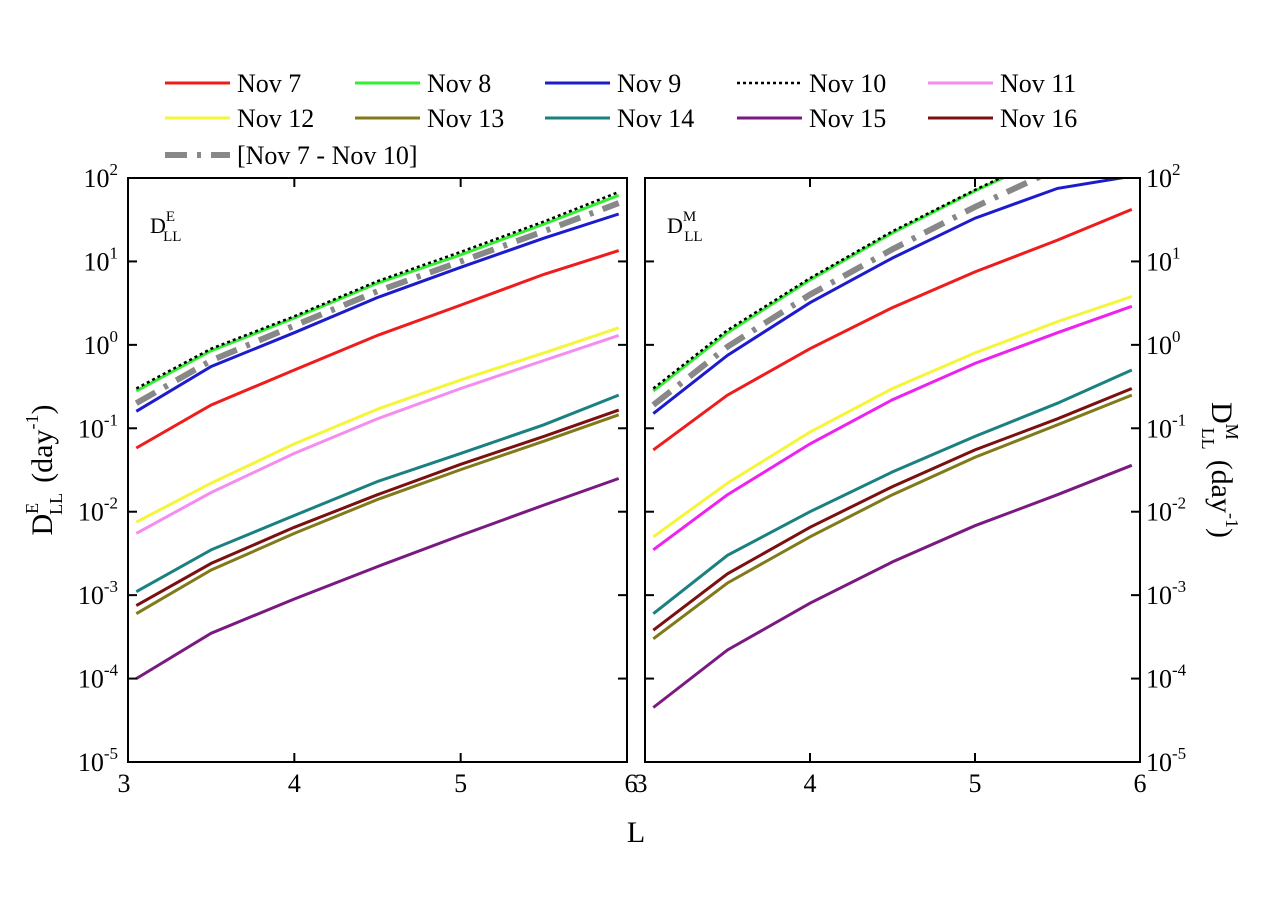  What do you see at coordinates (641, 783) in the screenshot?
I see `x-tick-label: 3` at bounding box center [641, 783].